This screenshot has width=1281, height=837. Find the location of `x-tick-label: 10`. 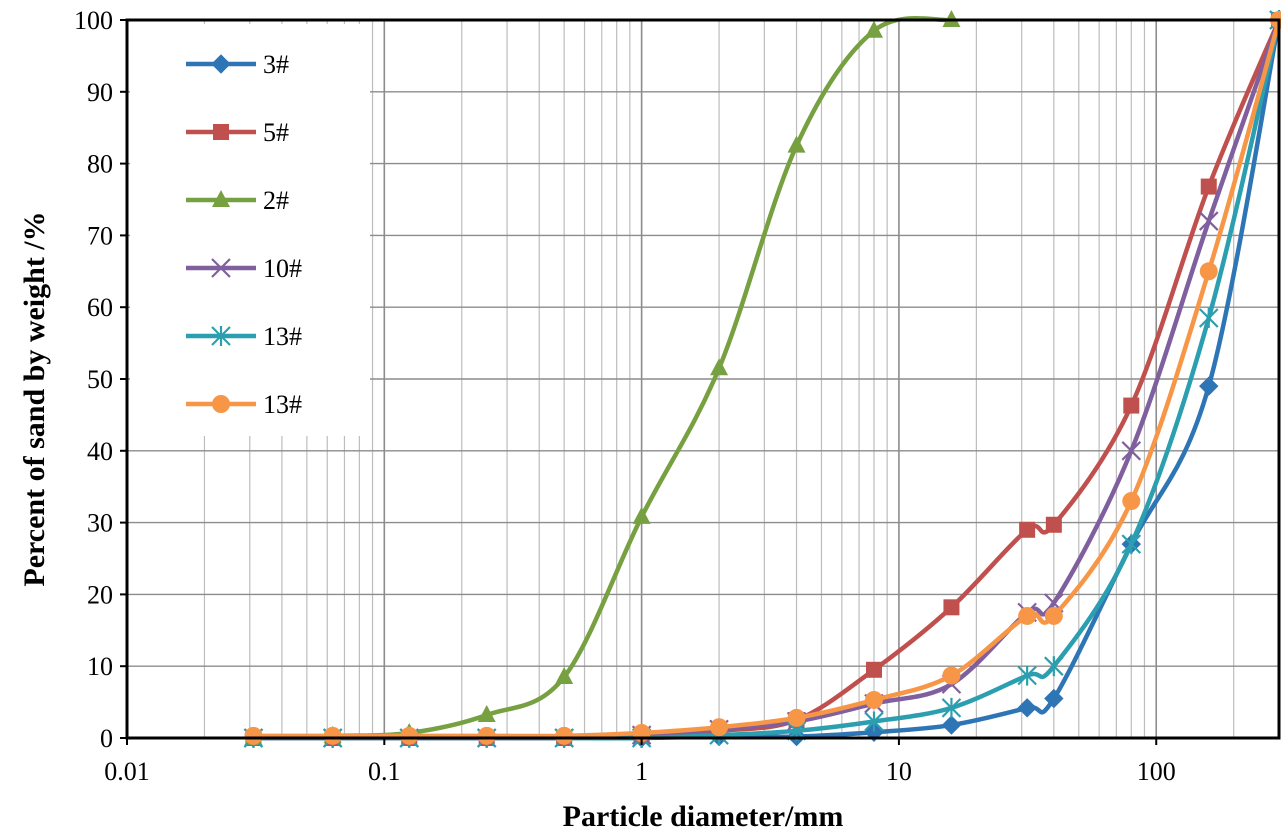

x-tick-label: 10 is located at coordinates (899, 771).